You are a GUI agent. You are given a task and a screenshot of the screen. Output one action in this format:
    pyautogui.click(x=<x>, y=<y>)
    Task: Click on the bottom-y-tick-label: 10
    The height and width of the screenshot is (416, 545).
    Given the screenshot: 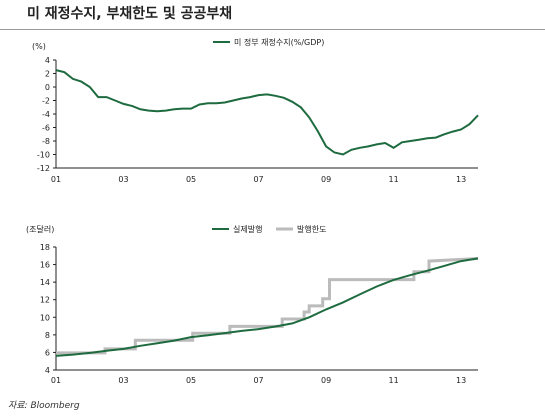 What is the action you would take?
    pyautogui.click(x=45, y=317)
    